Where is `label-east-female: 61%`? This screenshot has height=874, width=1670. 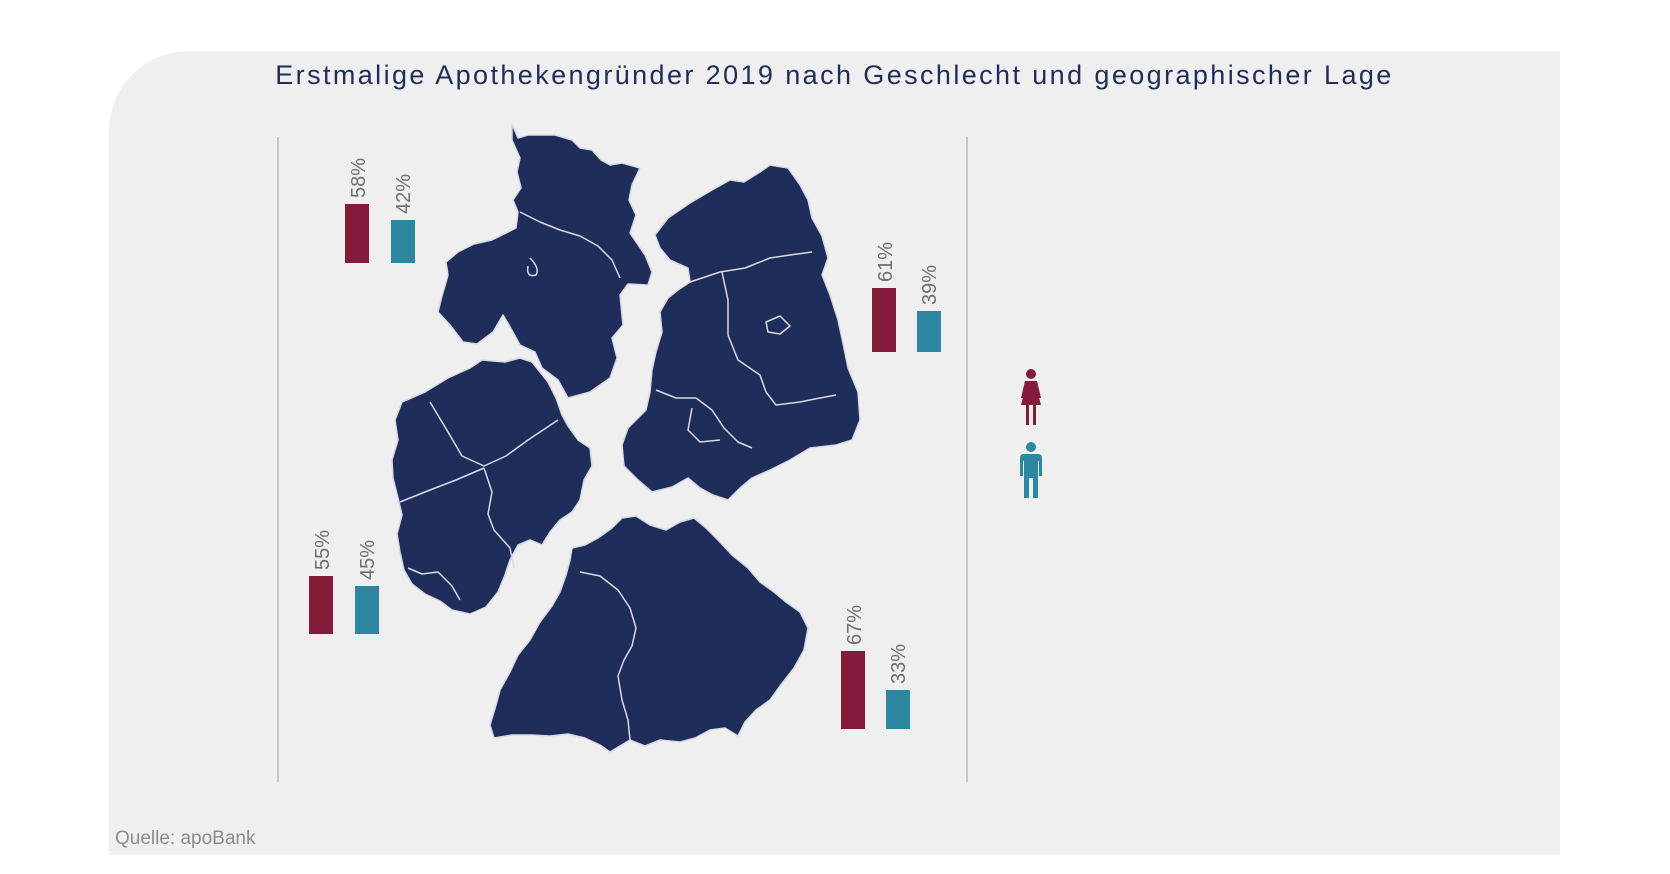 label-east-female: 61% is located at coordinates (886, 262).